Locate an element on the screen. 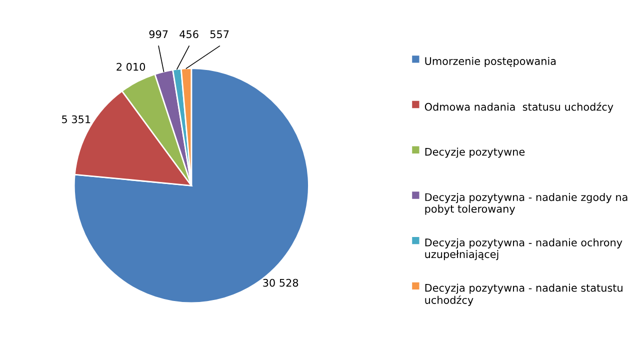  legend-label: Decyzja pozytywna - nadanie ochrony uzupełniającej is located at coordinates (523, 249).